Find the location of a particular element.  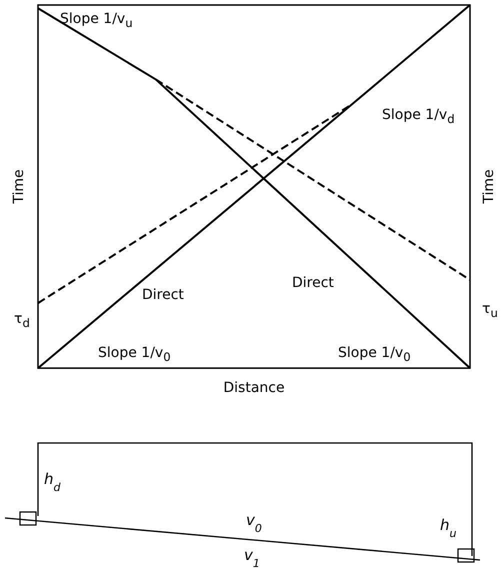

annotation: Slope 1/v$_{u}$ is located at coordinates (96, 20).